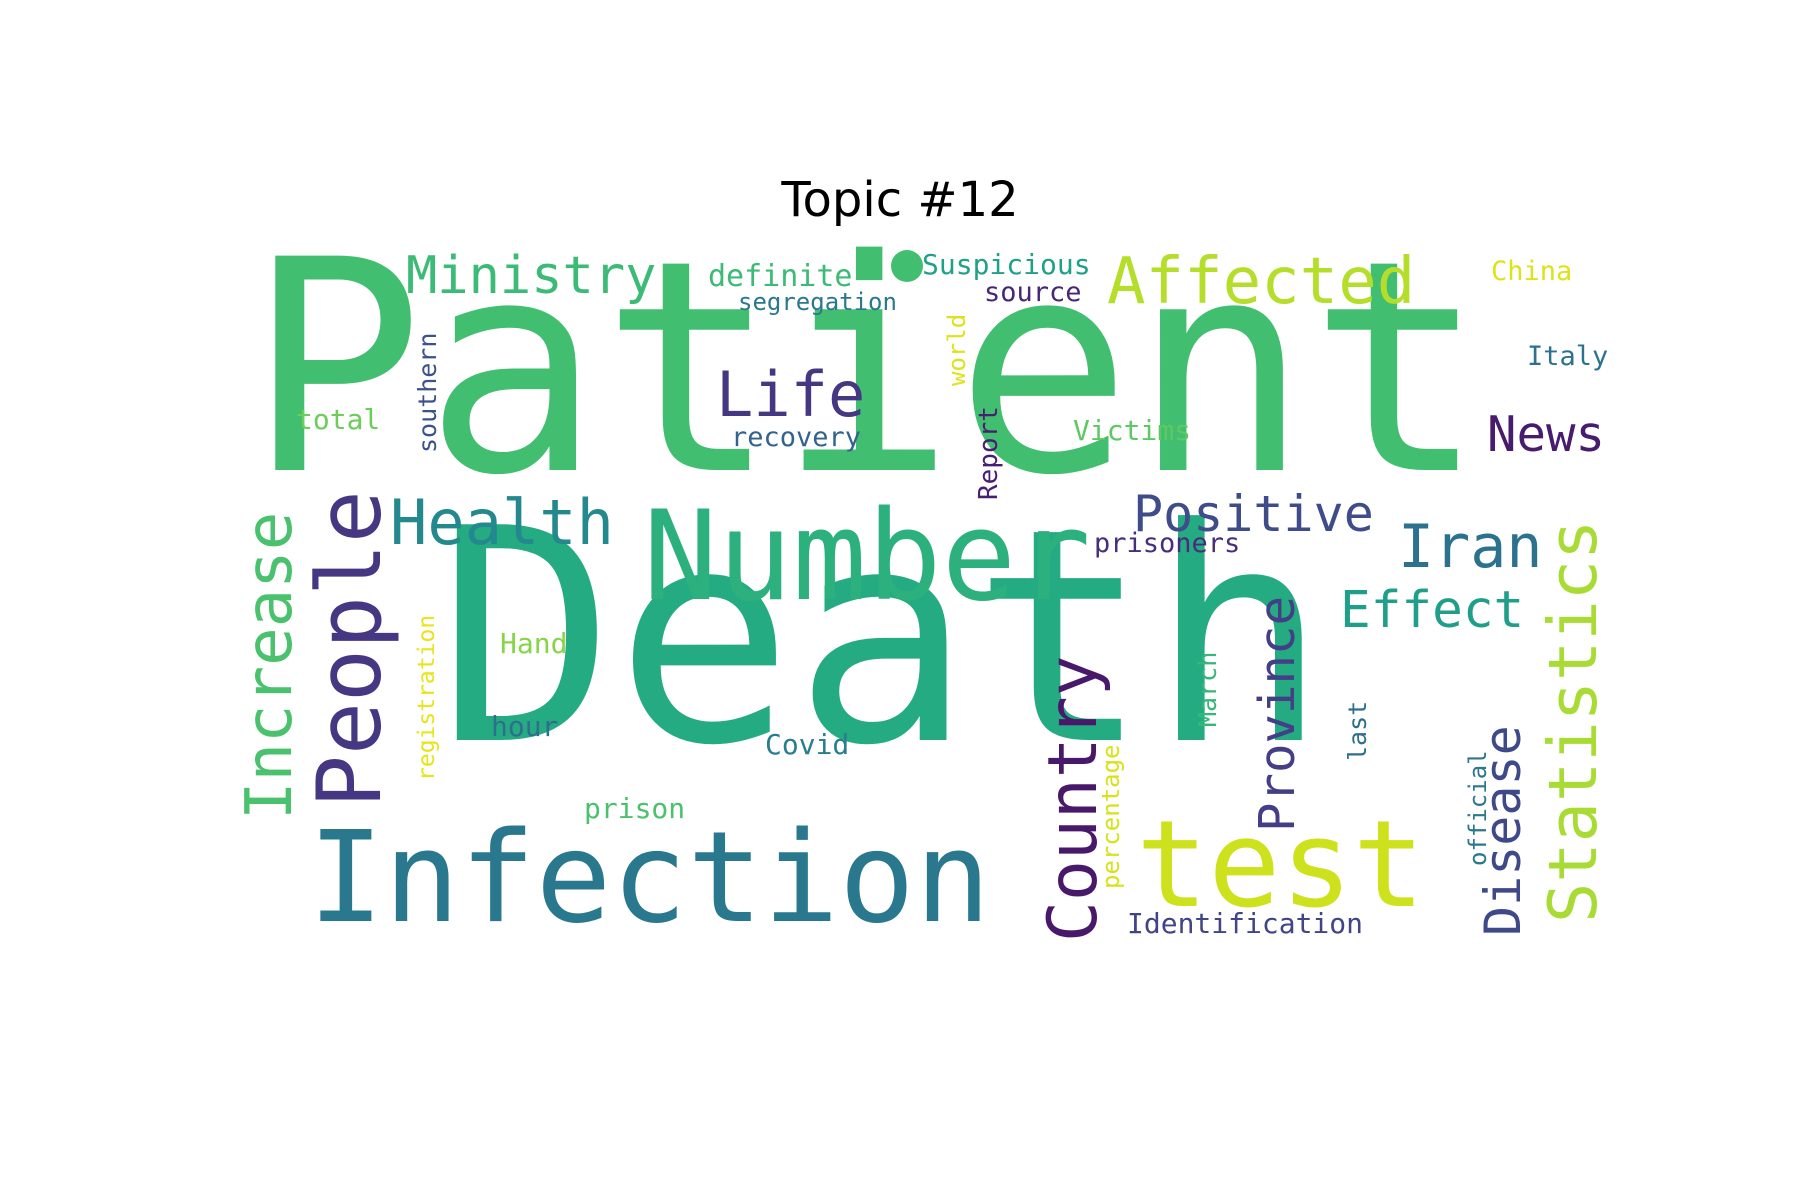 This screenshot has height=1200, width=1800. Describe the element at coordinates (957, 349) in the screenshot. I see `word-world: world` at that location.